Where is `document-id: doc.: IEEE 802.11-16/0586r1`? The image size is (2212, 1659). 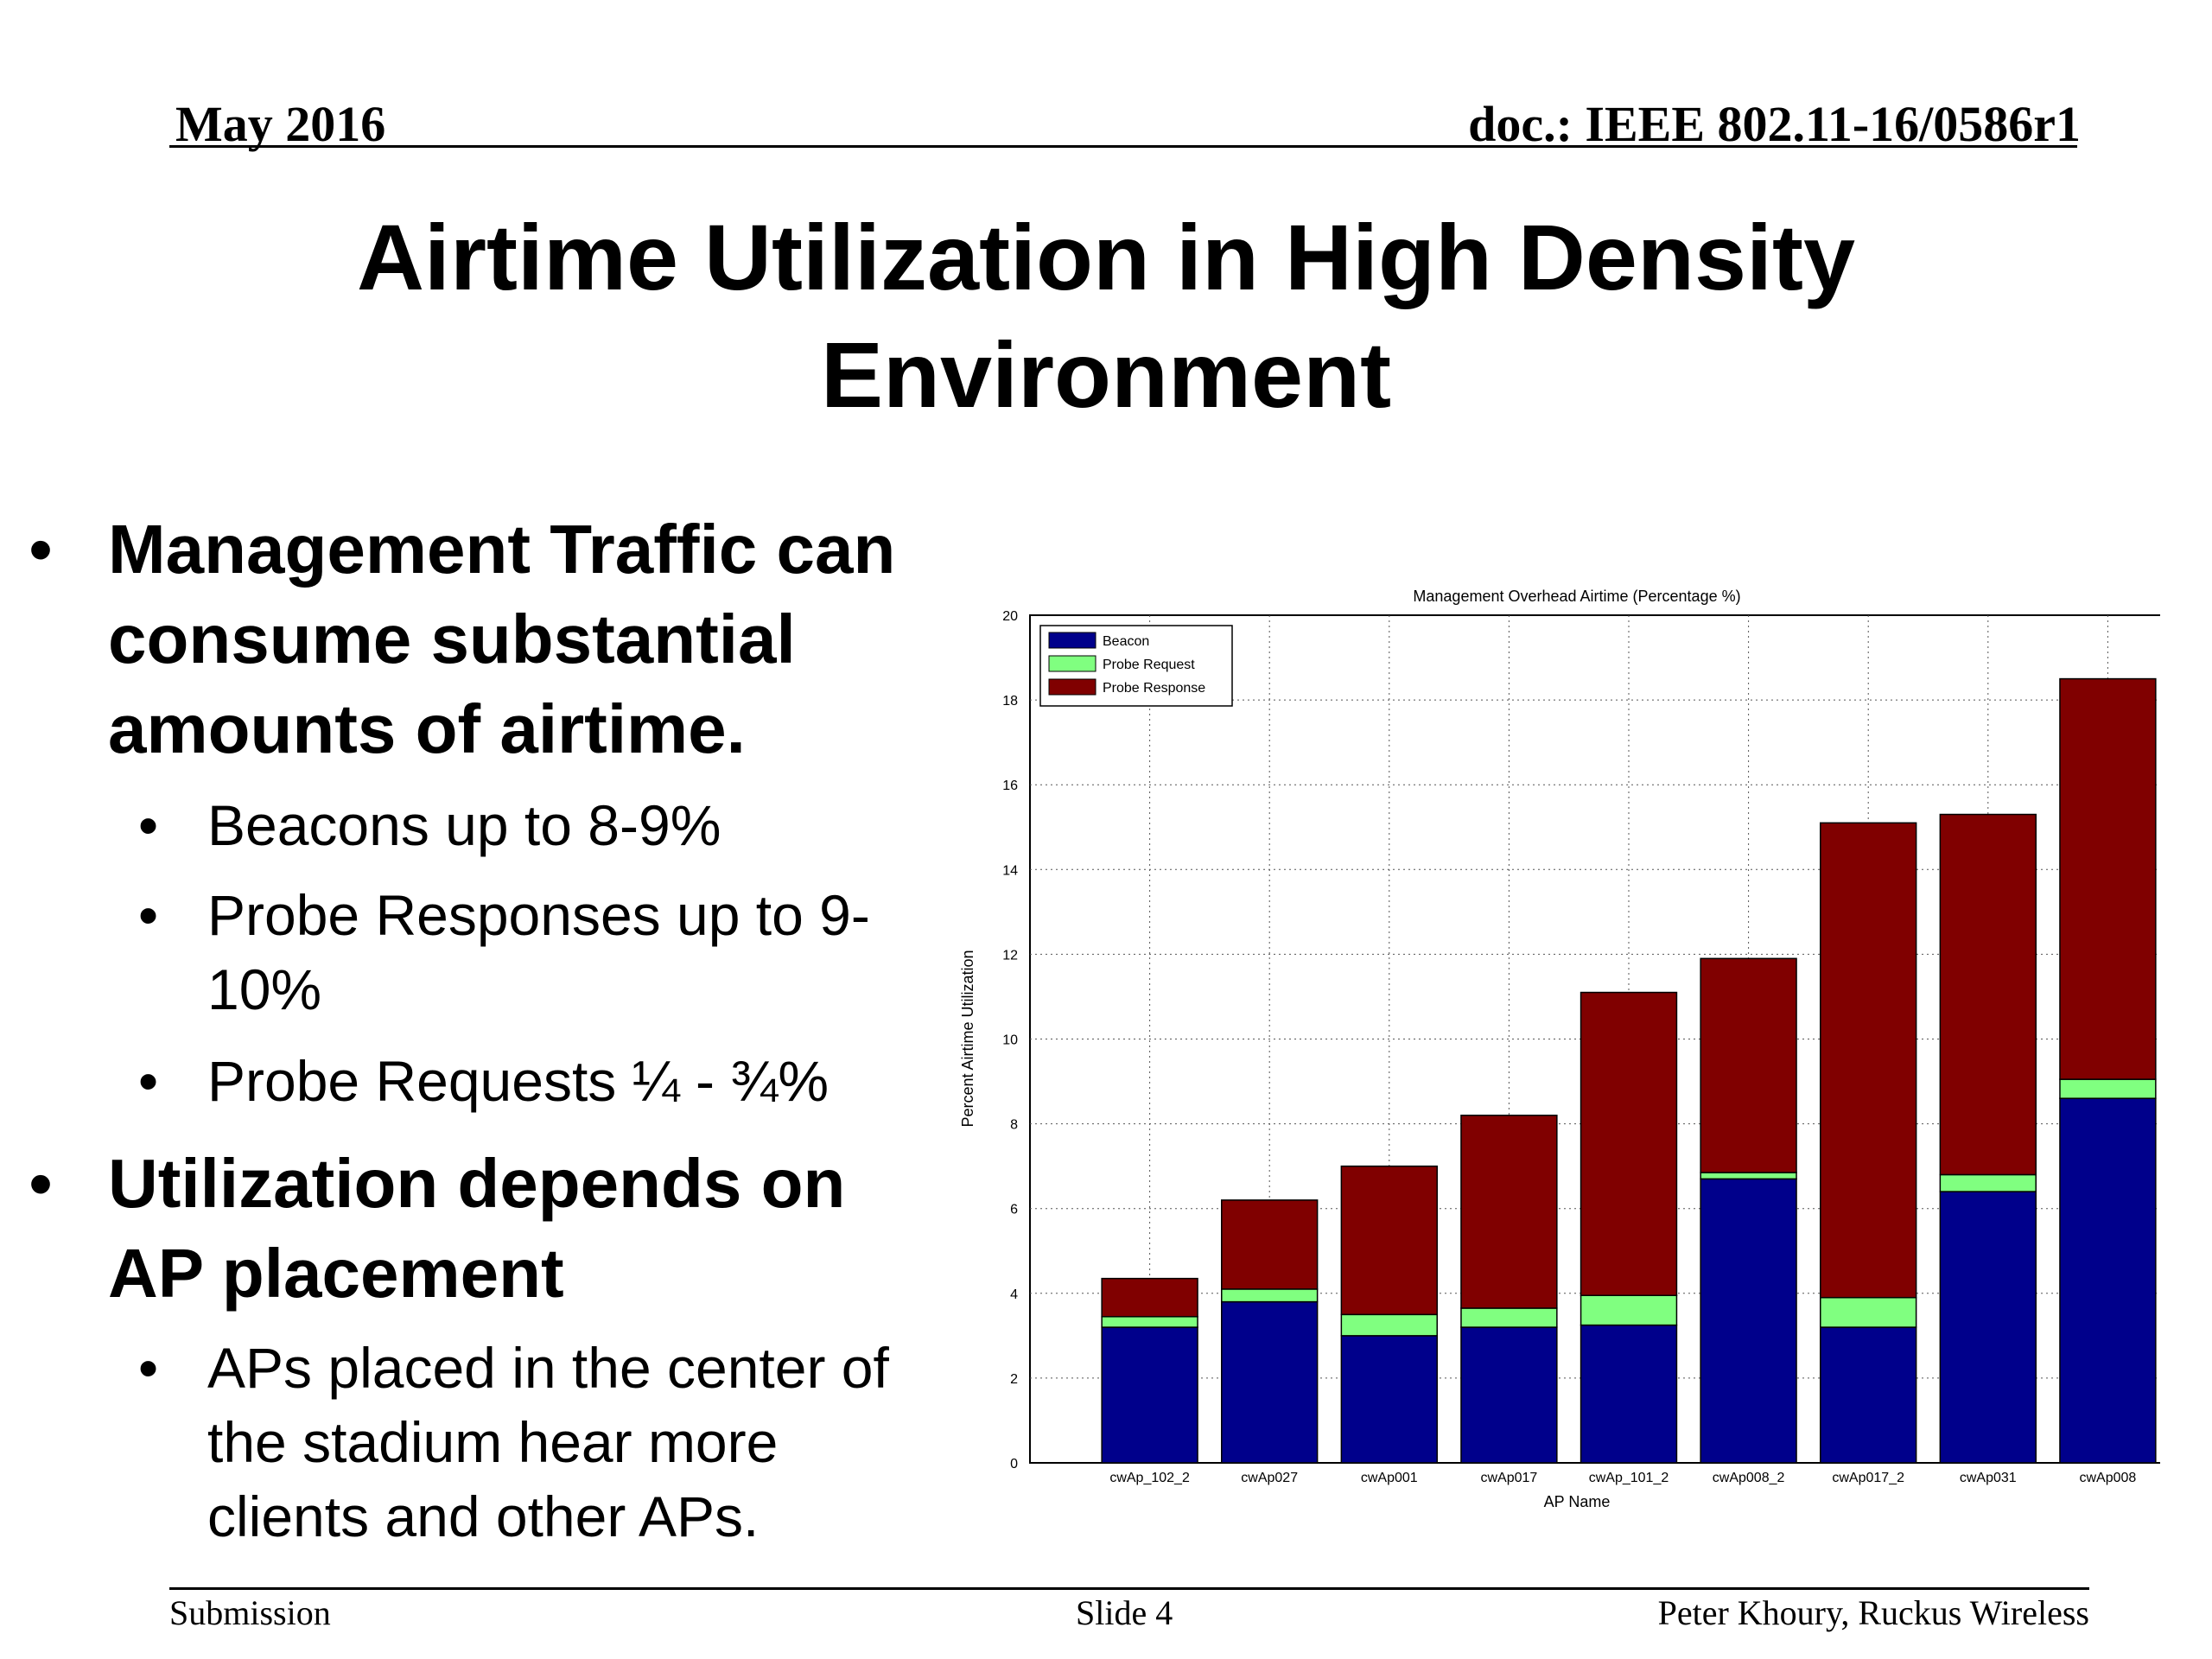 document-id: doc.: IEEE 802.11-16/0586r1 is located at coordinates (1774, 124).